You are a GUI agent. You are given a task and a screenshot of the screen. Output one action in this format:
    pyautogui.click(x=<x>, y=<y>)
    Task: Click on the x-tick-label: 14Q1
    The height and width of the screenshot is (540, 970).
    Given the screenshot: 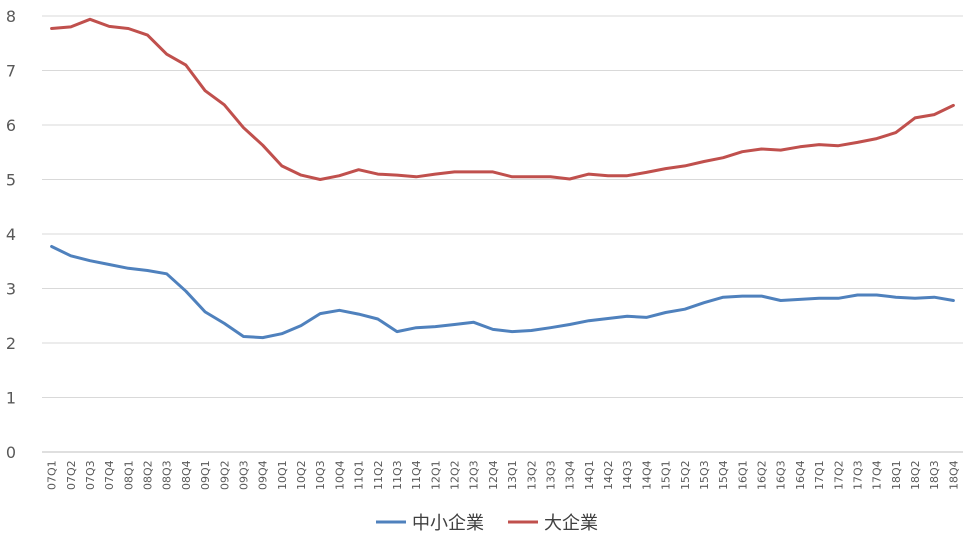 What is the action you would take?
    pyautogui.click(x=589, y=475)
    